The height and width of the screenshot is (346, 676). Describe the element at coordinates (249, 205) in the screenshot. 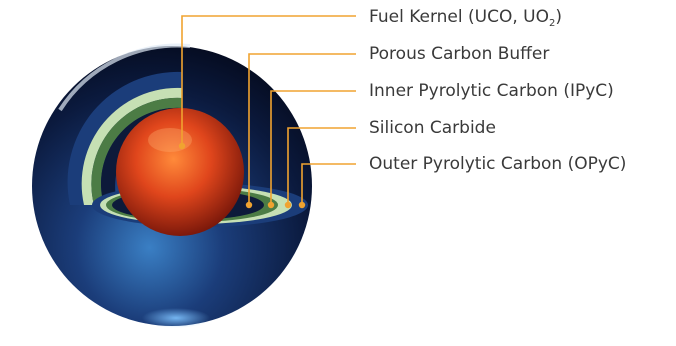

I see `leader-dot-buffer` at that location.